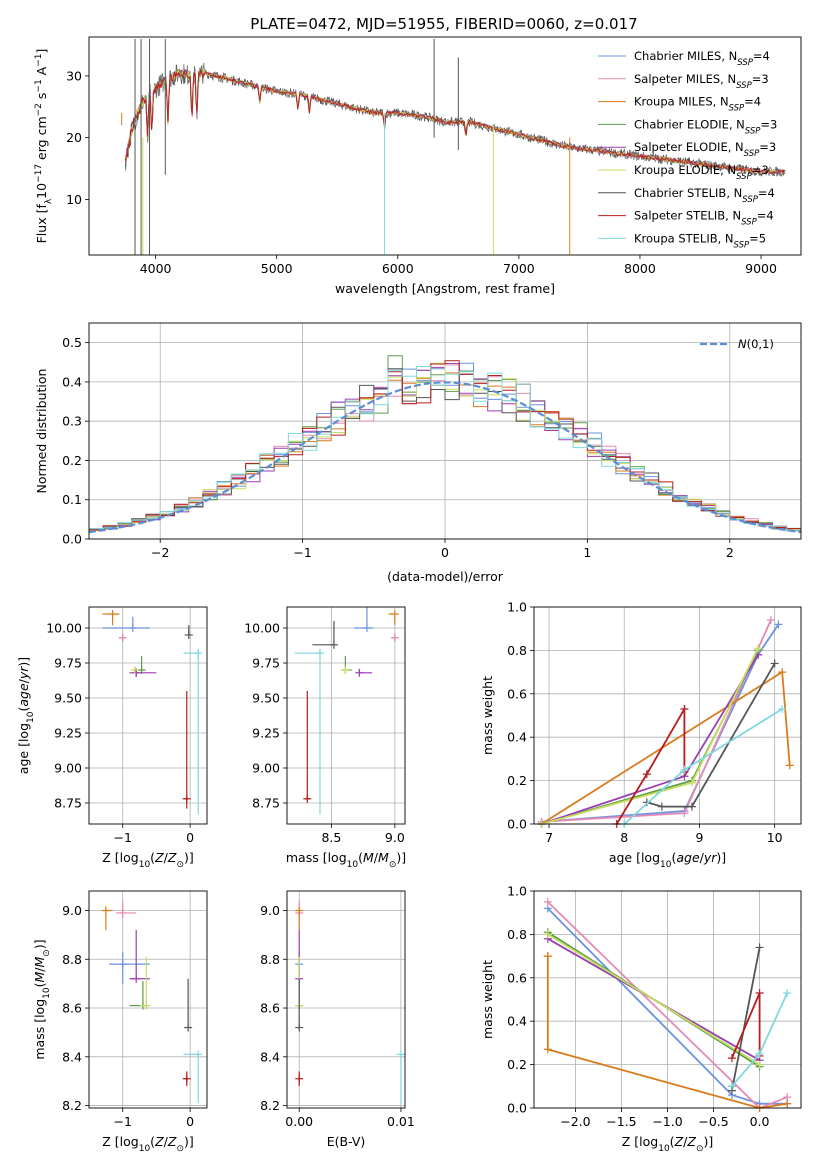  Describe the element at coordinates (756, 344) in the screenshot. I see `normal-legend-label: N(0,1)` at that location.